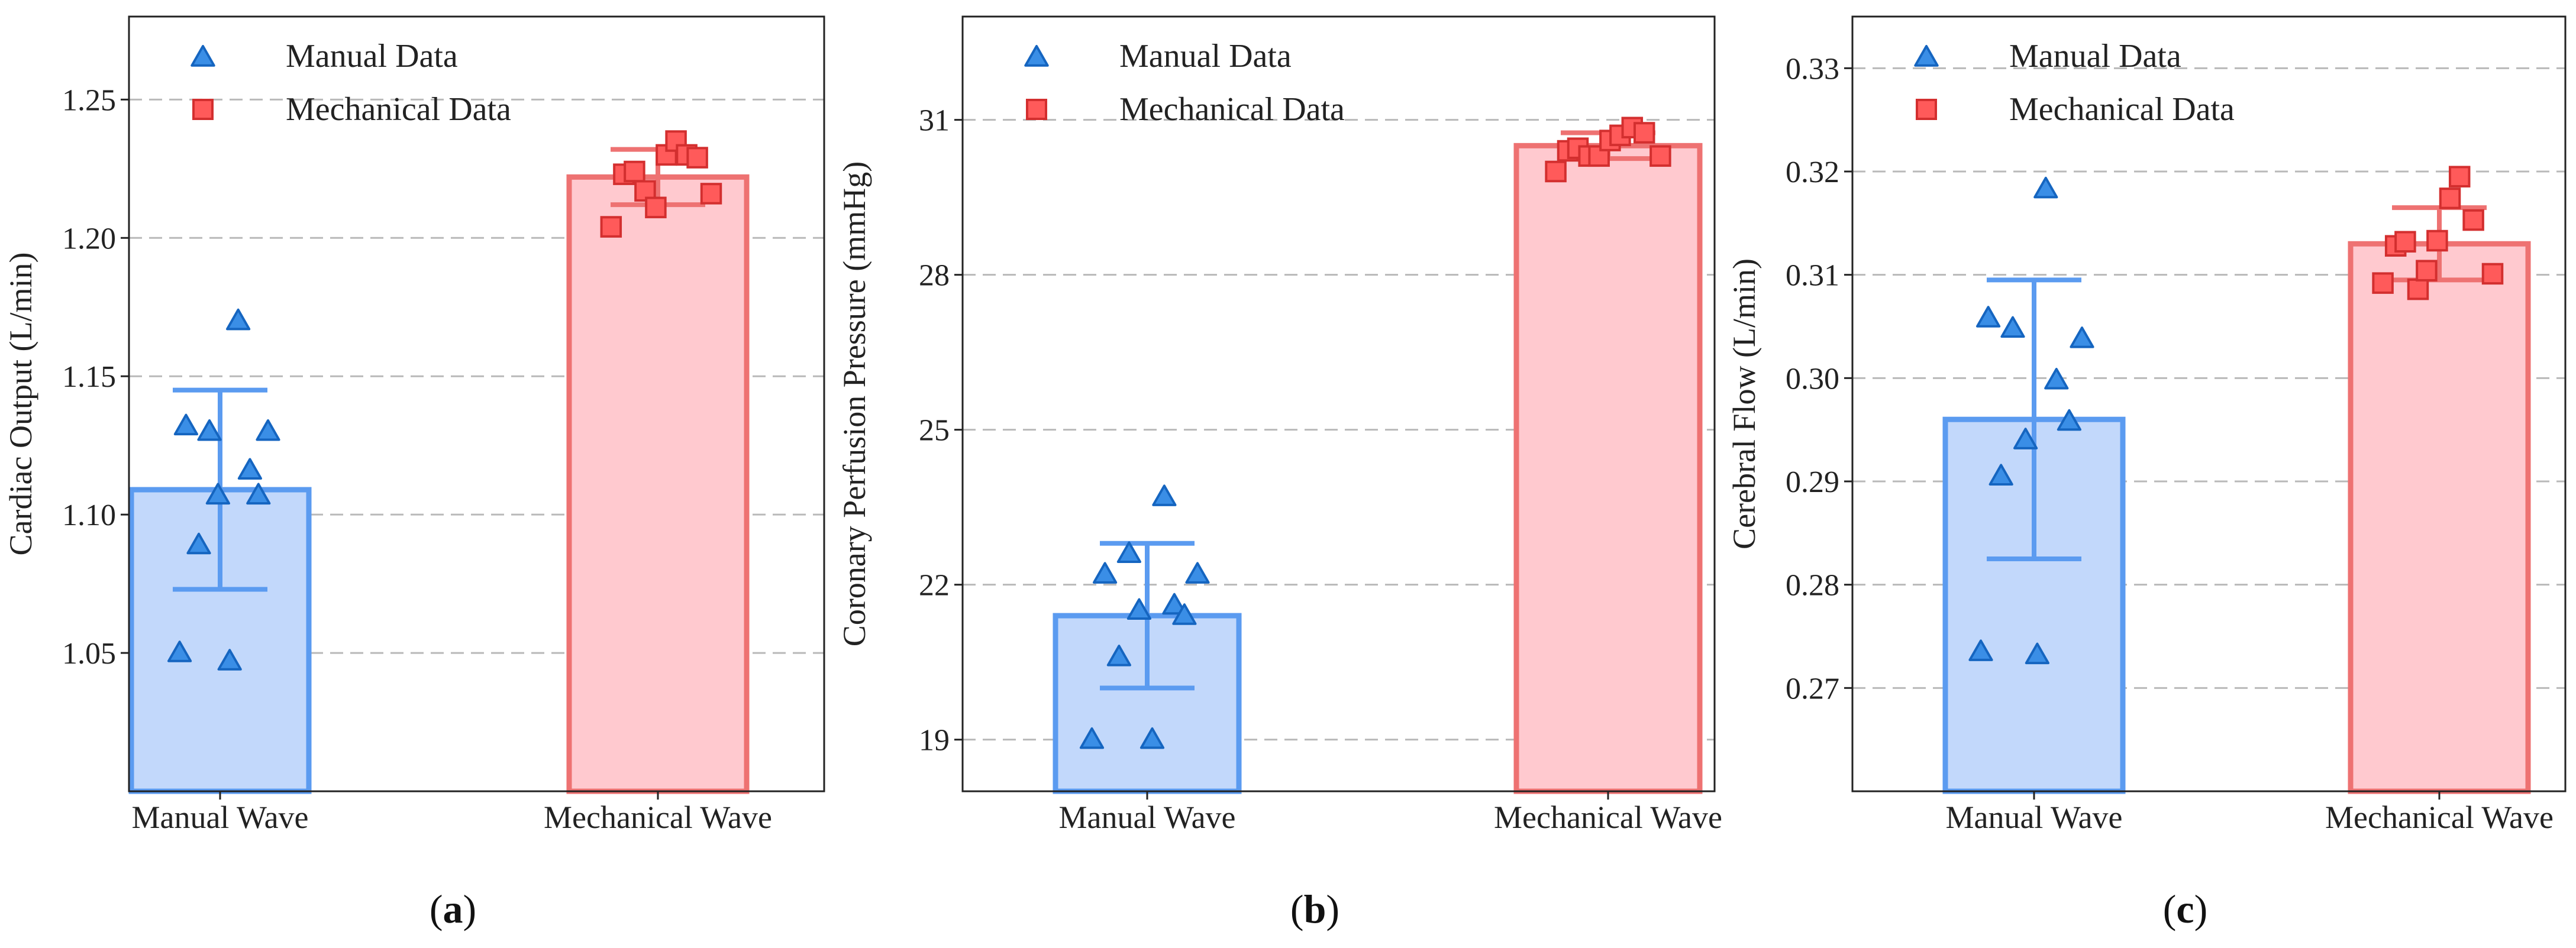 This screenshot has height=948, width=2576. I want to click on y-tick-label: 0.32, so click(1812, 172).